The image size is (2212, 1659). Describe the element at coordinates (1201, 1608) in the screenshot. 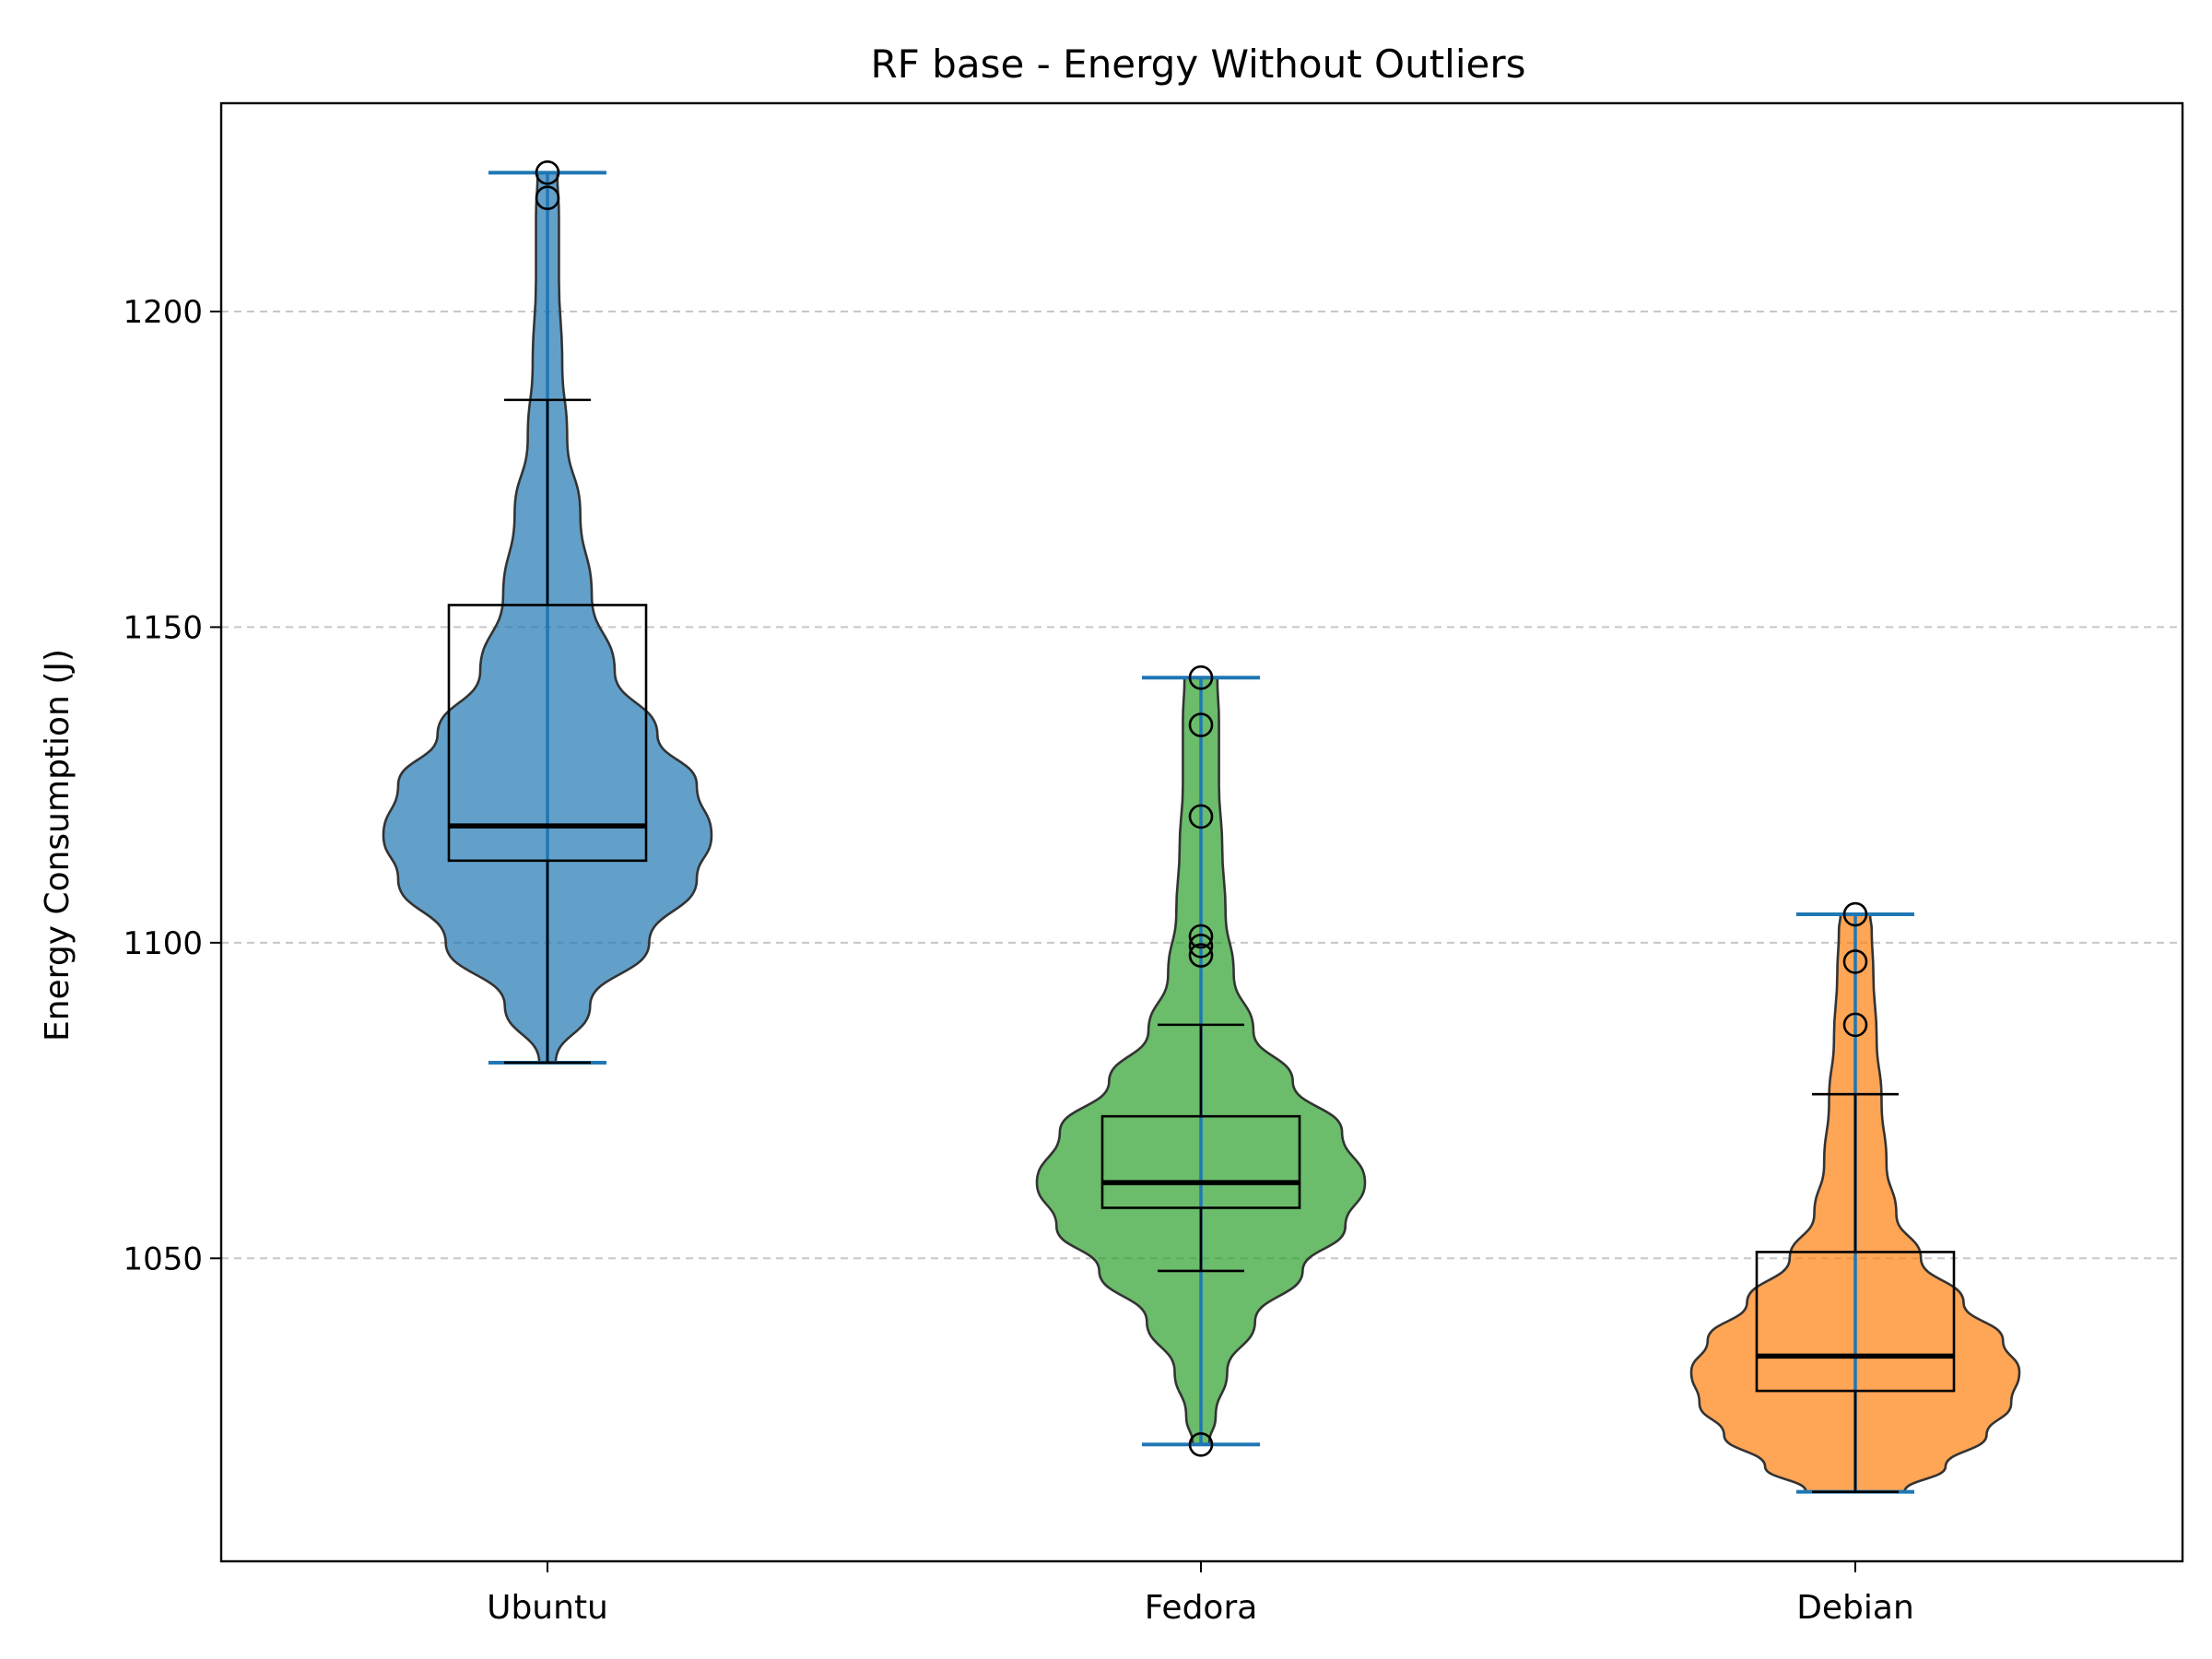

I see `x-tick-label: Fedora` at that location.